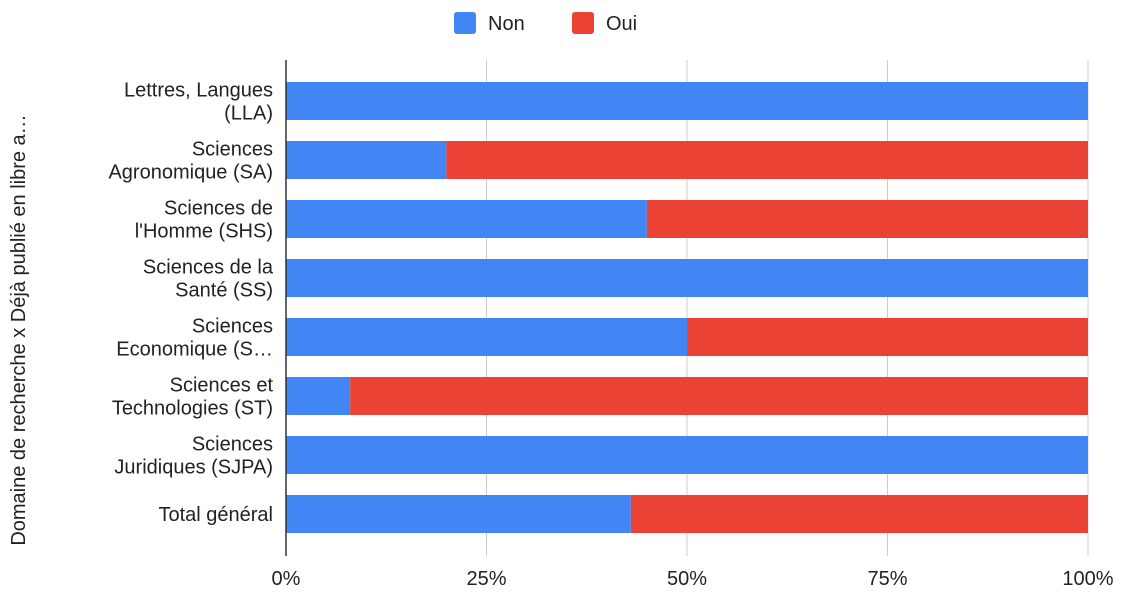  Describe the element at coordinates (583, 23) in the screenshot. I see `legend-swatch-oui` at that location.